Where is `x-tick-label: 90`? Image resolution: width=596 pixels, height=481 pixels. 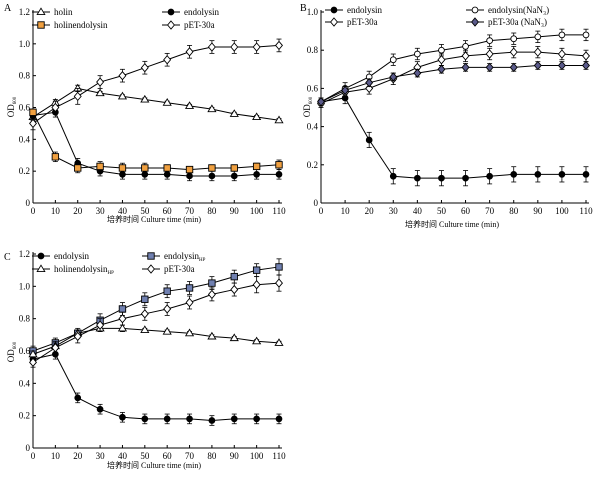 x-tick-label: 90 is located at coordinates (538, 211).